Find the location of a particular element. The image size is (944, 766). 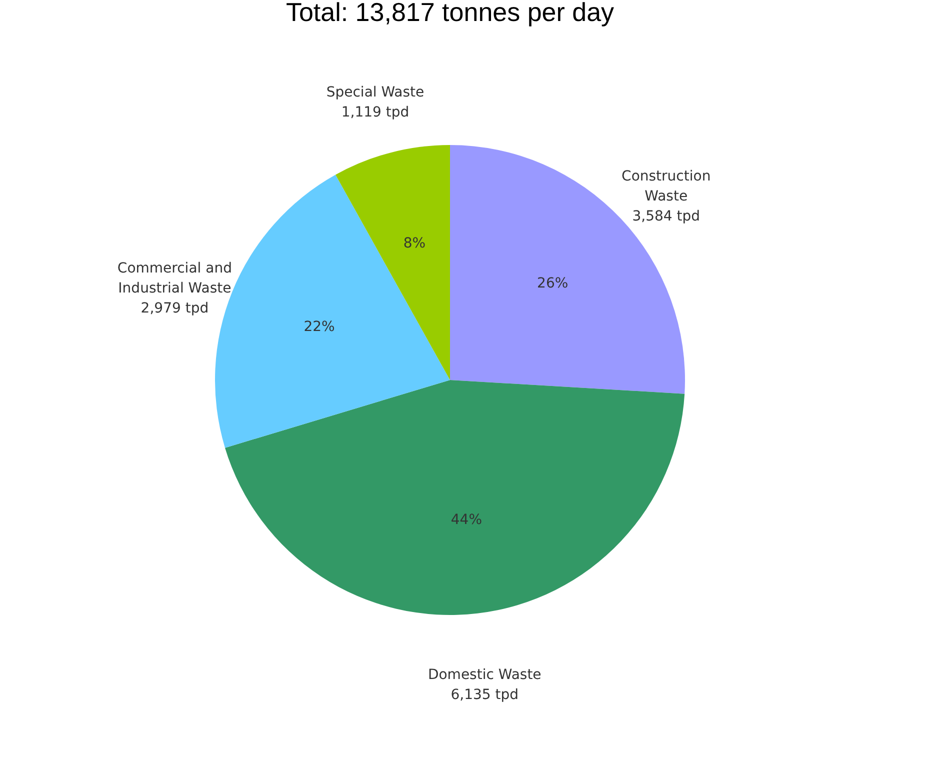

slice-label: Domestic Waste is located at coordinates (485, 674).